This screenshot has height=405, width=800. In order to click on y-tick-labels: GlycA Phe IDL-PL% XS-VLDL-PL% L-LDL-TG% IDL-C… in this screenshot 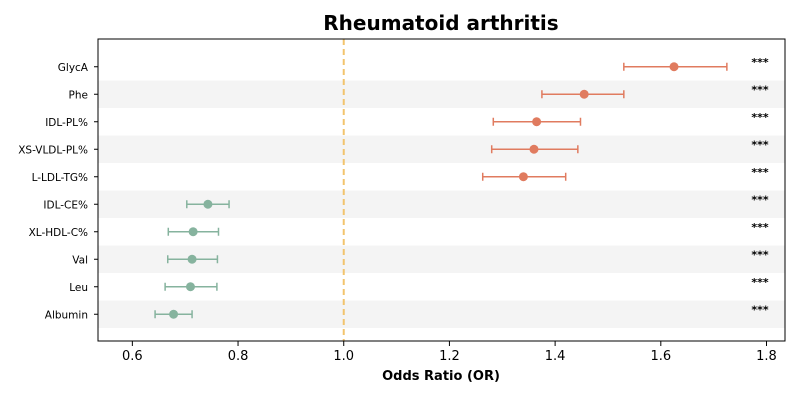, I will do `click(58, 191)`.